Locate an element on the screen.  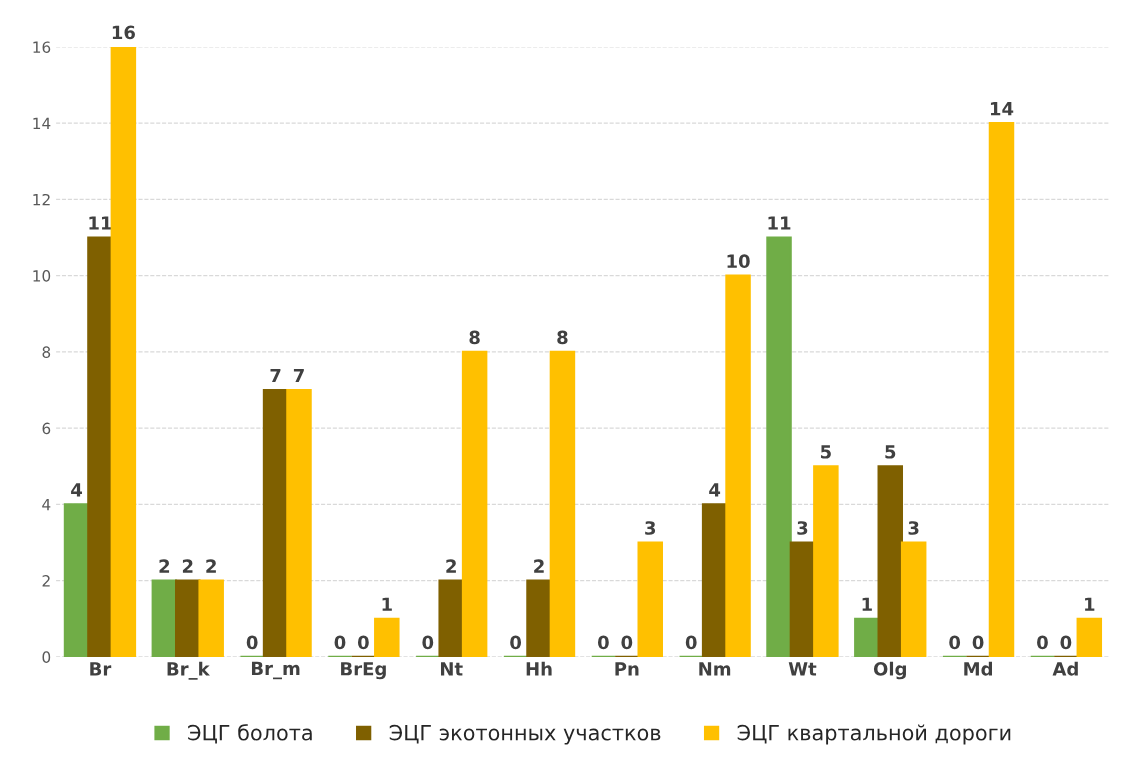
legend-label: ЭЦГ экотонных участков is located at coordinates (525, 734).